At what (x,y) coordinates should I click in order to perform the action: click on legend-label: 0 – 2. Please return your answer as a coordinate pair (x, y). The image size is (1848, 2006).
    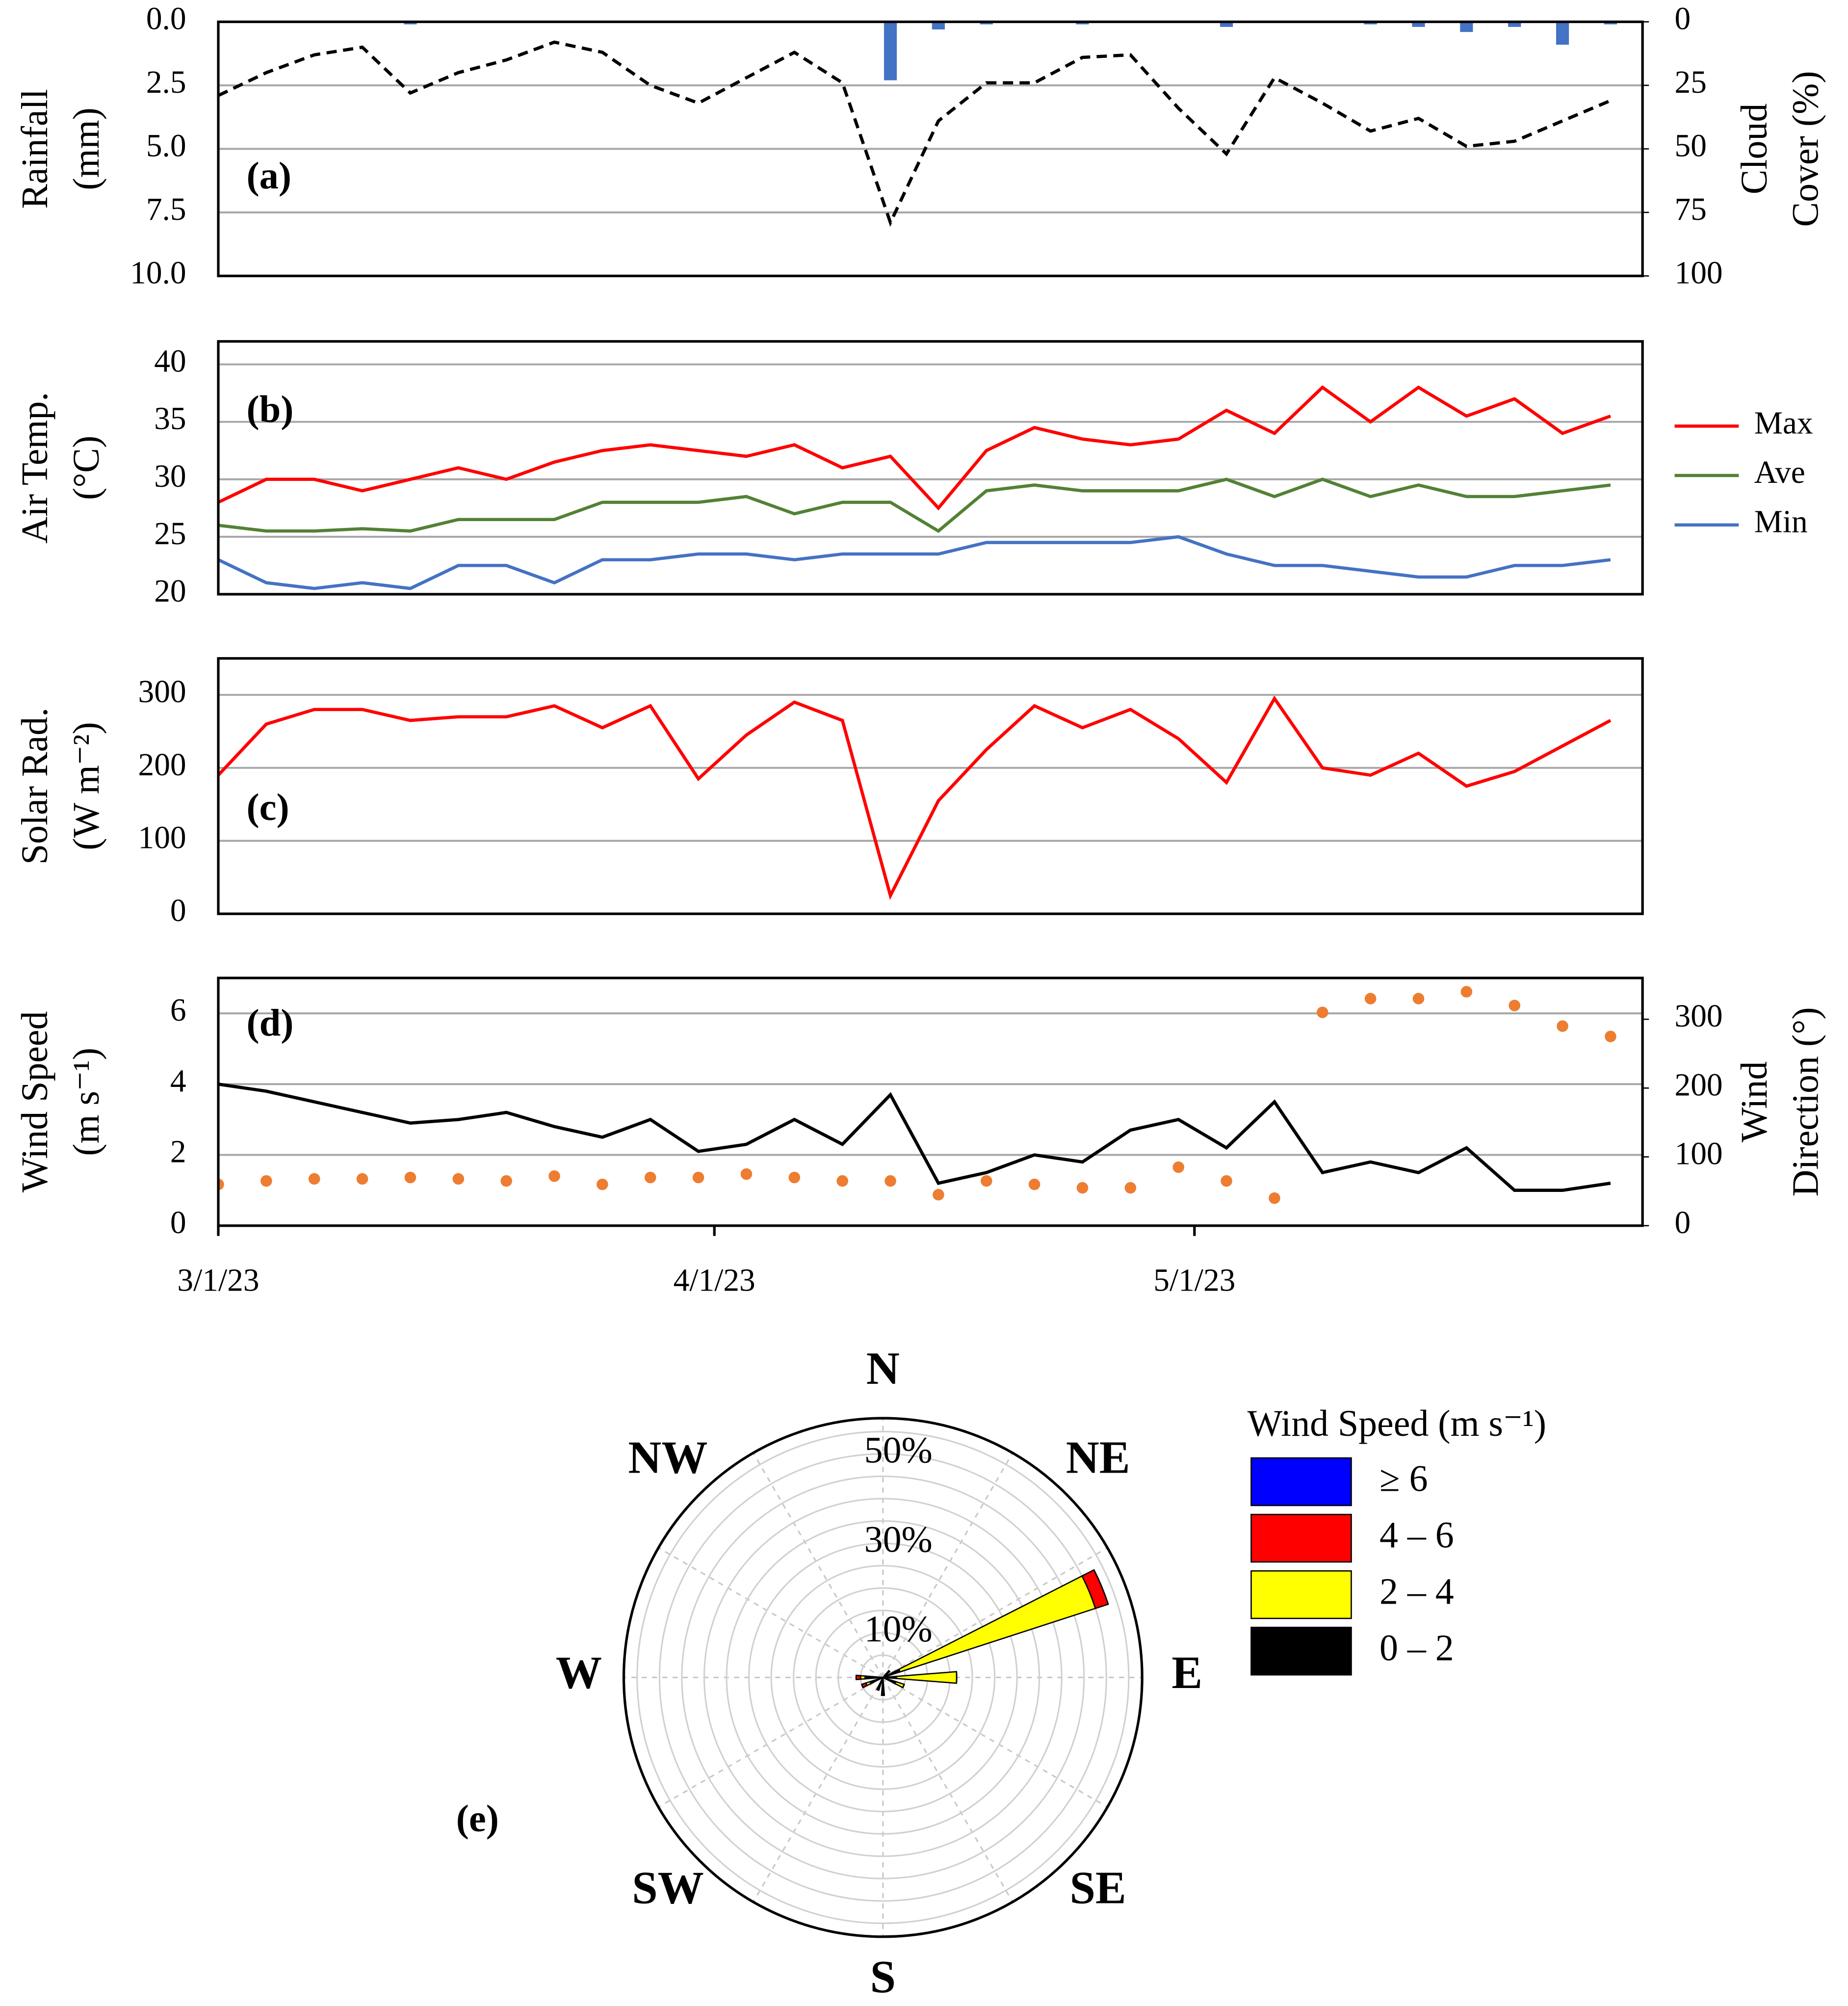
    Looking at the image, I should click on (1416, 1648).